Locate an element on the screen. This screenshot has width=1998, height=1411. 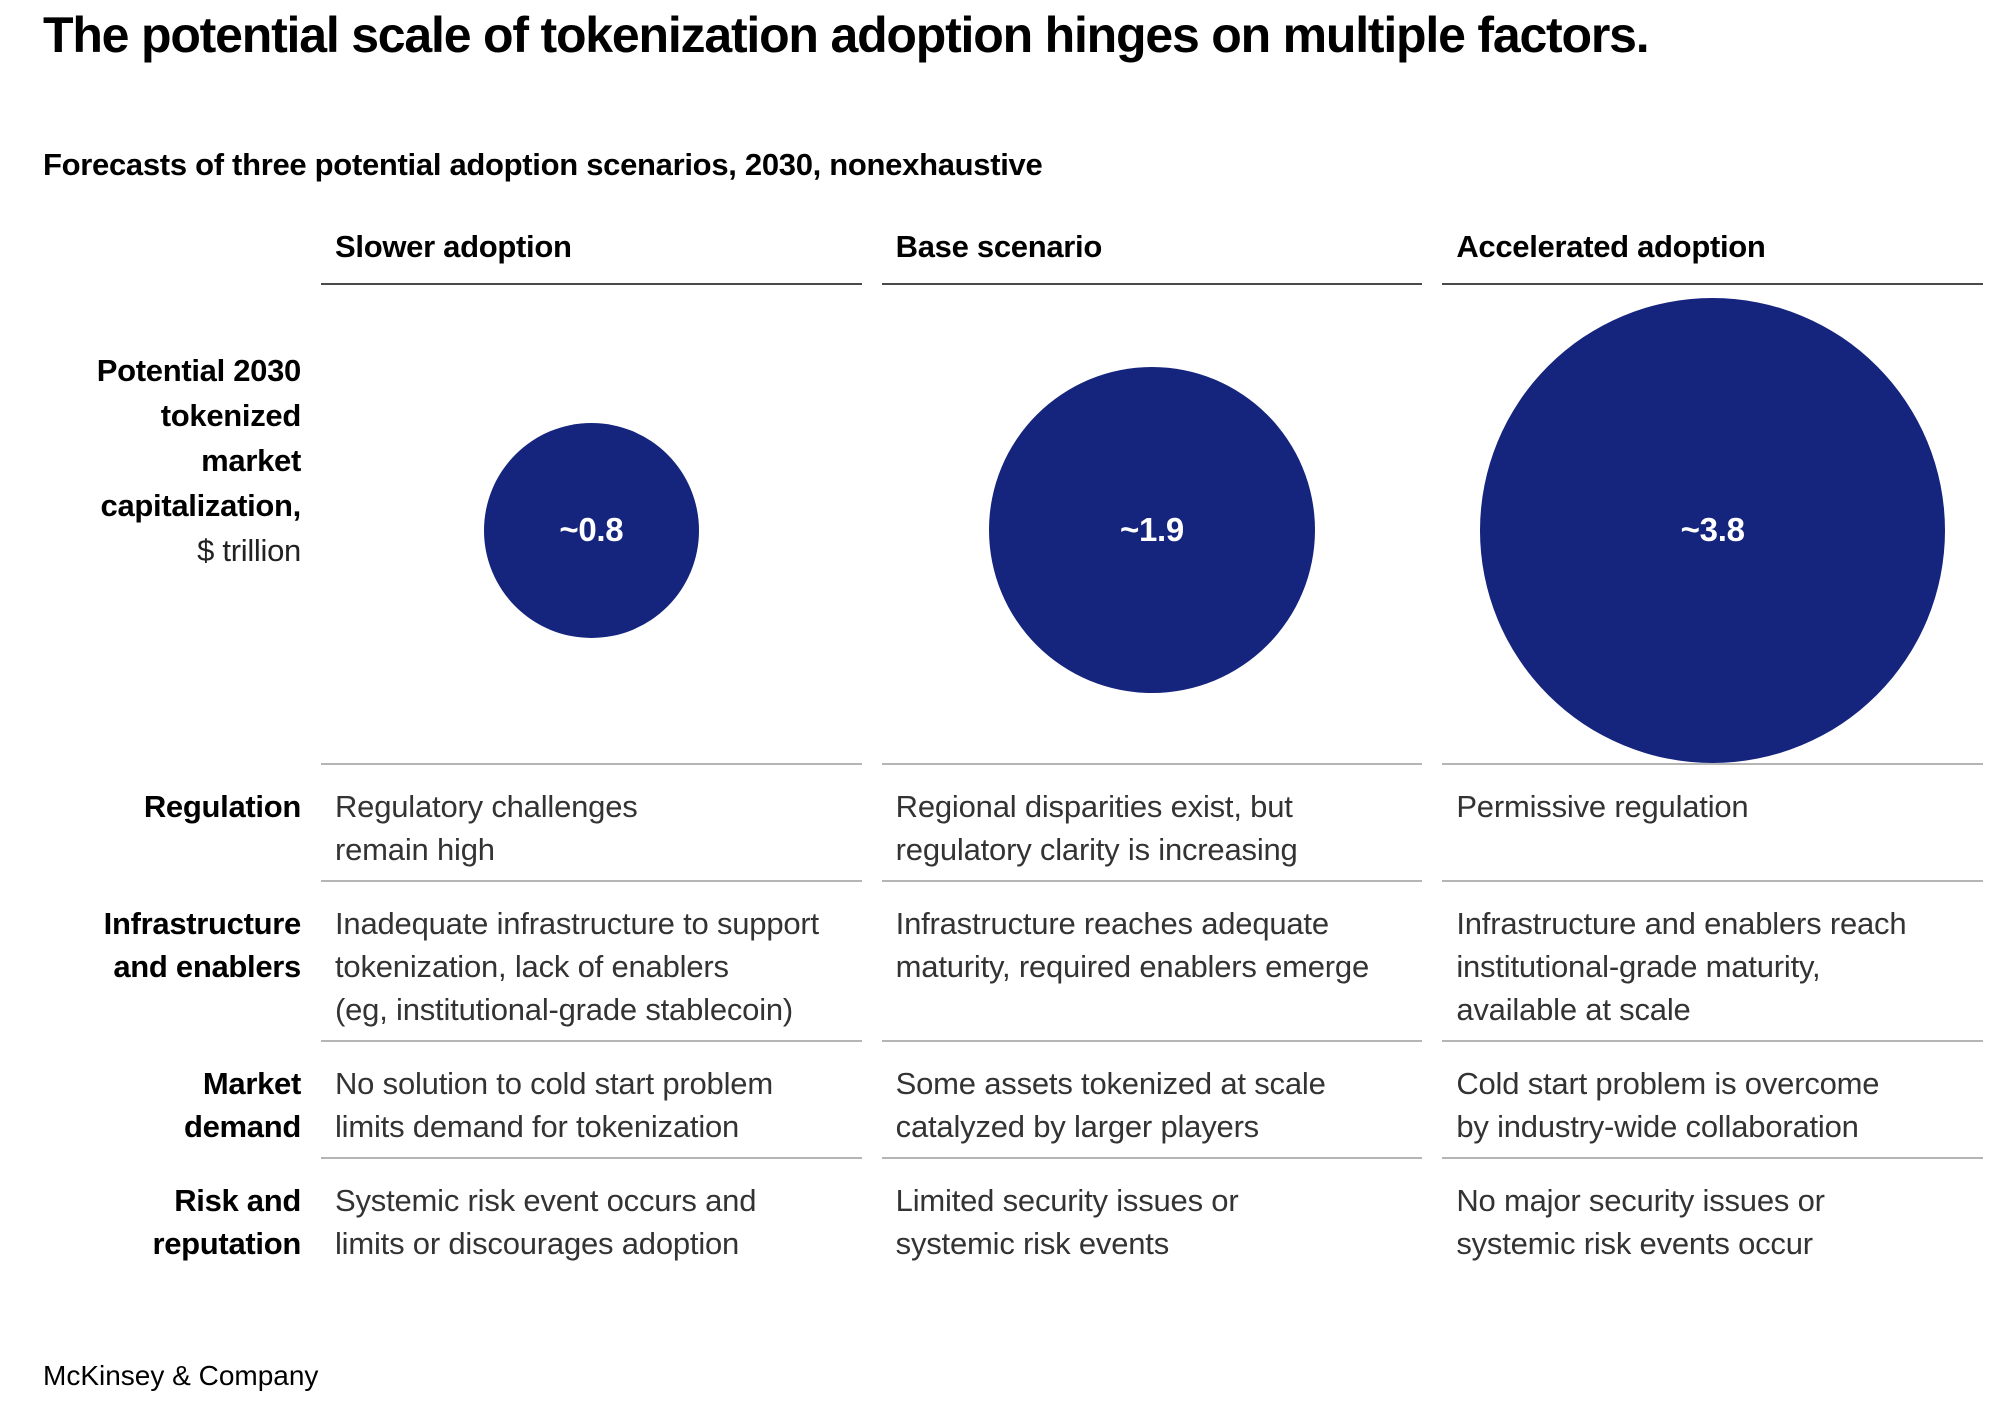
row-label-regulation: Regulation is located at coordinates (222, 806).